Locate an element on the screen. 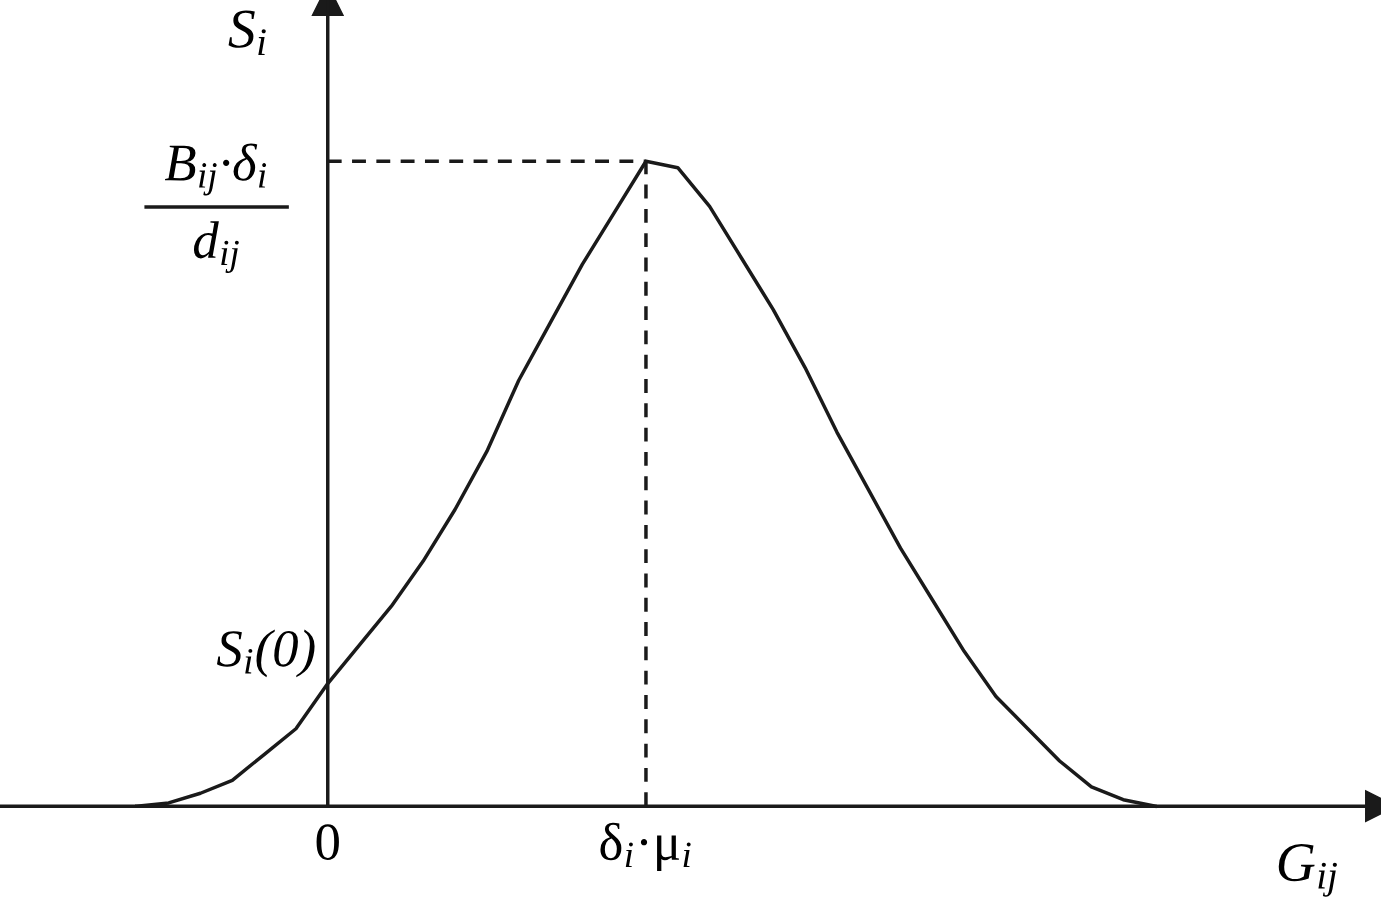 The image size is (1381, 919). annotation: B$_{ij}$·δ$_{i}$ is located at coordinates (215, 169).